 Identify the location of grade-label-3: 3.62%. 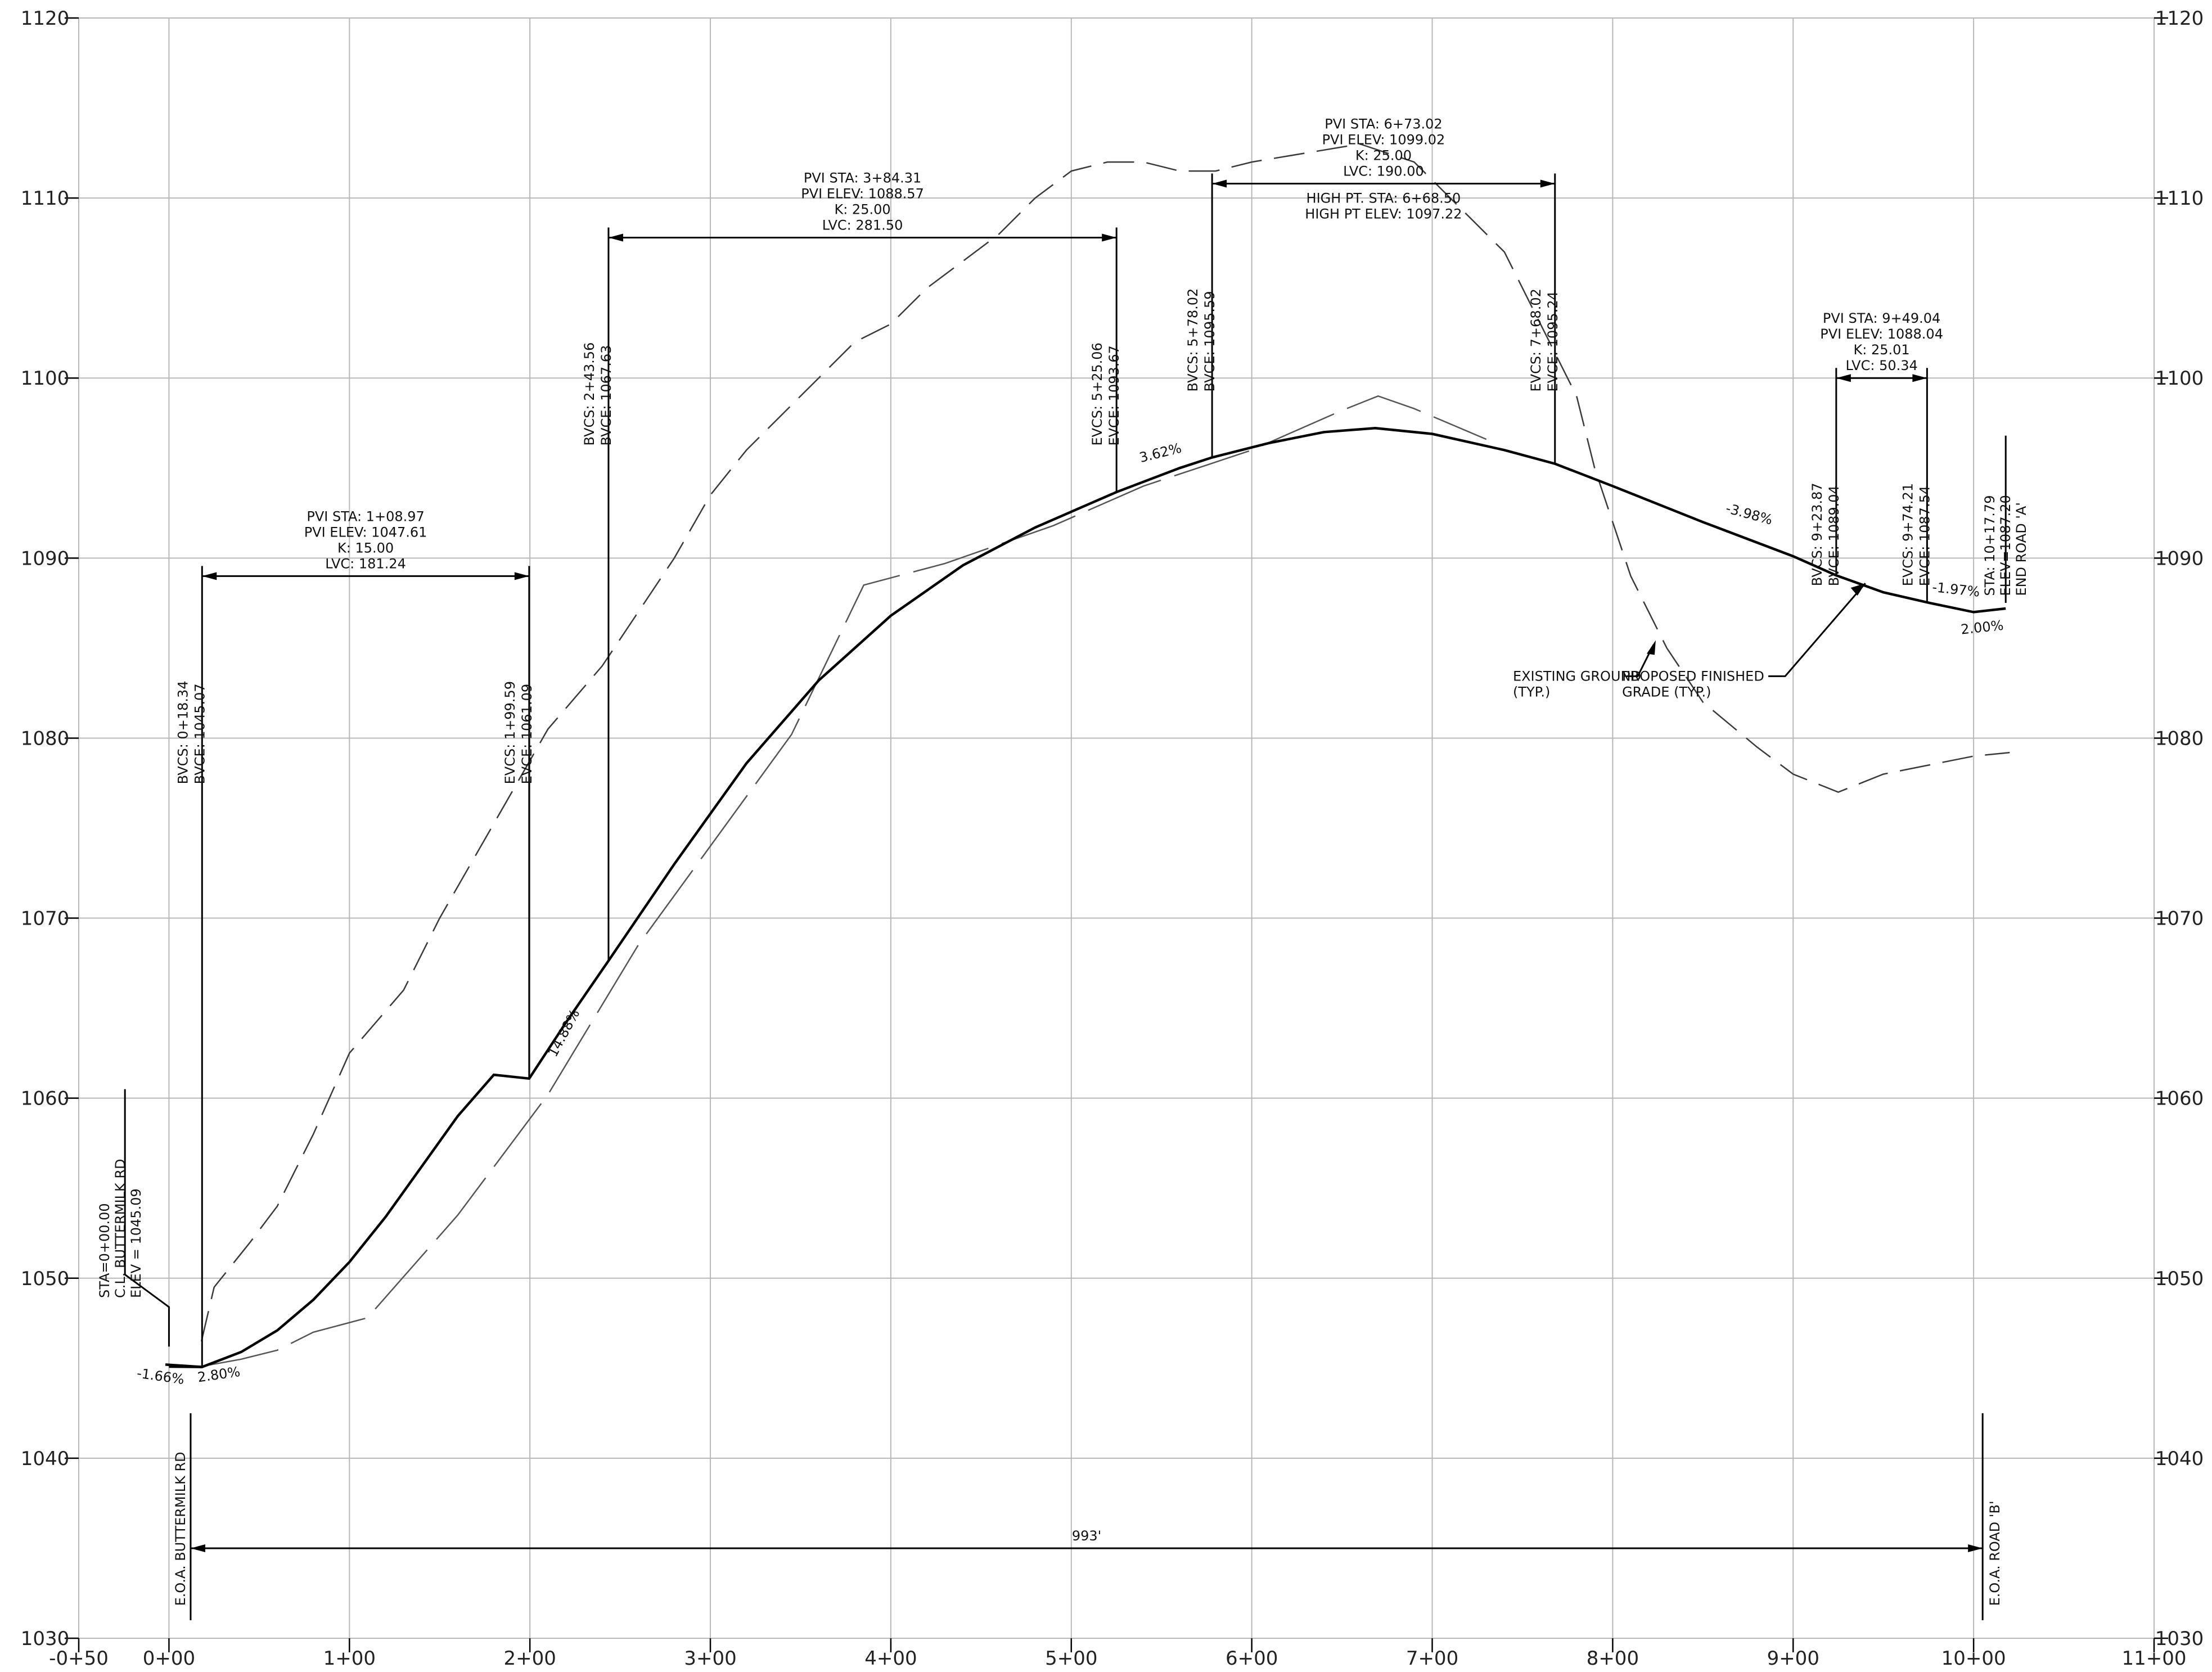
(1160, 453).